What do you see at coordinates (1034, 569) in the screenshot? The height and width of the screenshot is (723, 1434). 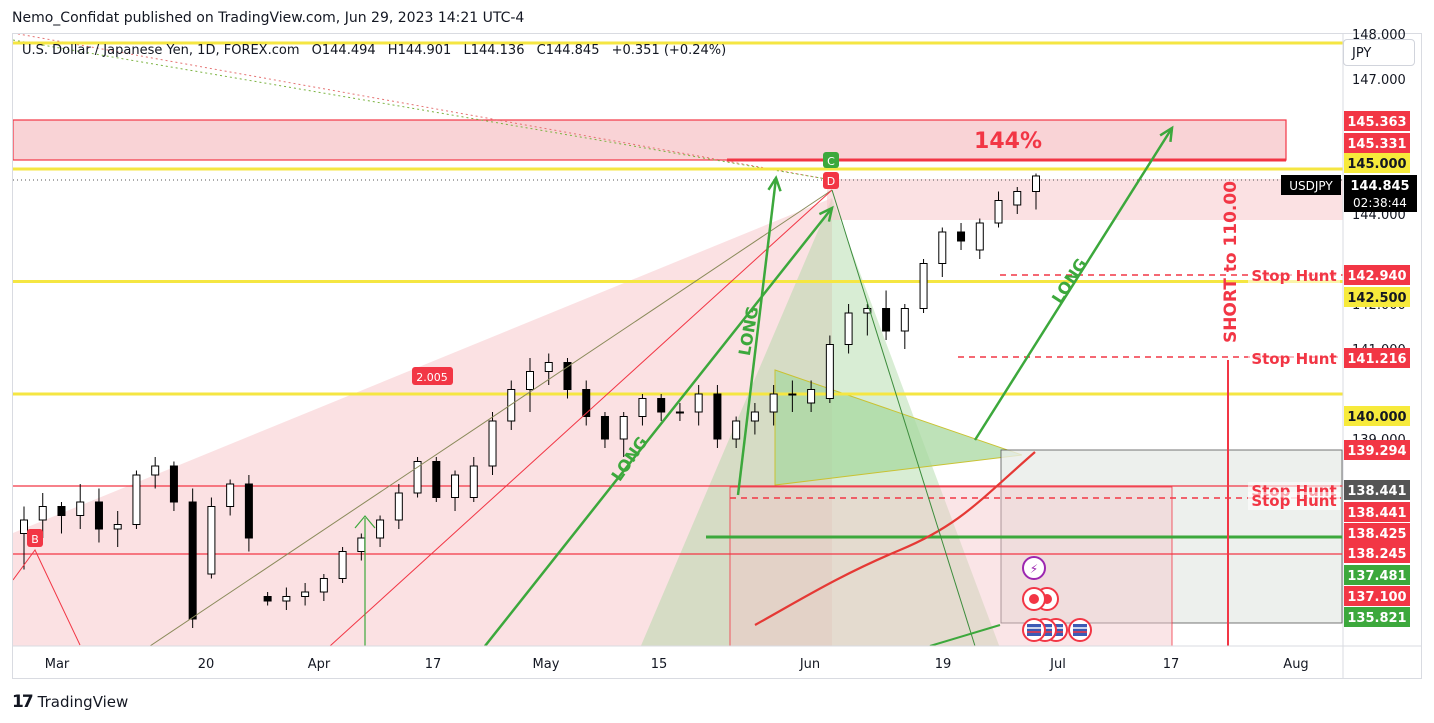 I see `lightning-glyph-icon: ⚡` at bounding box center [1034, 569].